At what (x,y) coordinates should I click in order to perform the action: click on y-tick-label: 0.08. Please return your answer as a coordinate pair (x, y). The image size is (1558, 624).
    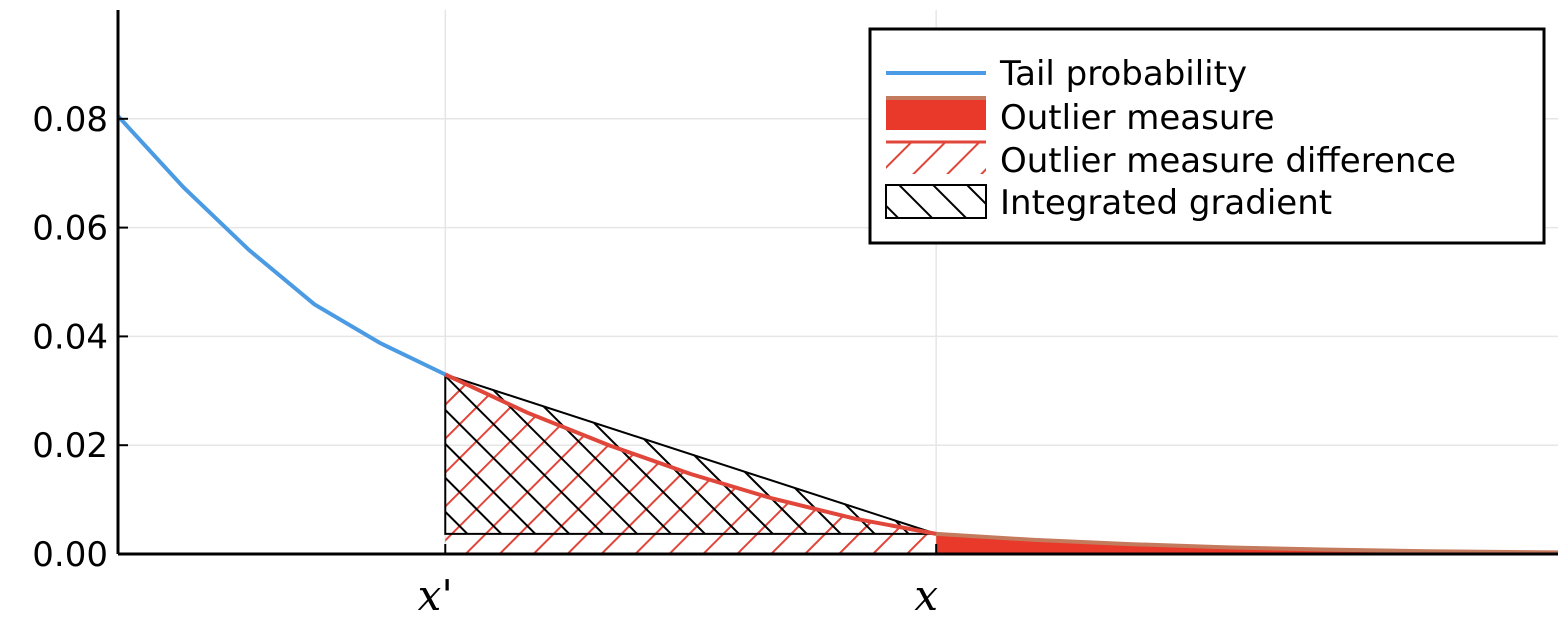
    Looking at the image, I should click on (70, 120).